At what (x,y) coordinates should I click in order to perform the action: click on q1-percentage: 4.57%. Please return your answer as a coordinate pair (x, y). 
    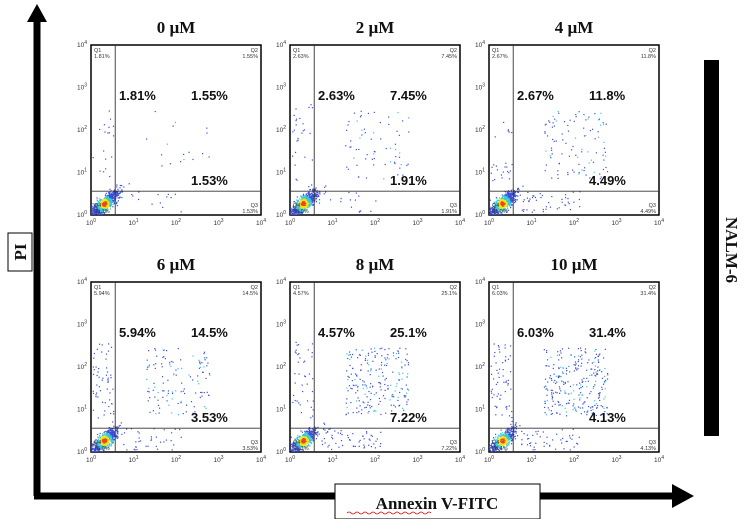
    Looking at the image, I should click on (336, 332).